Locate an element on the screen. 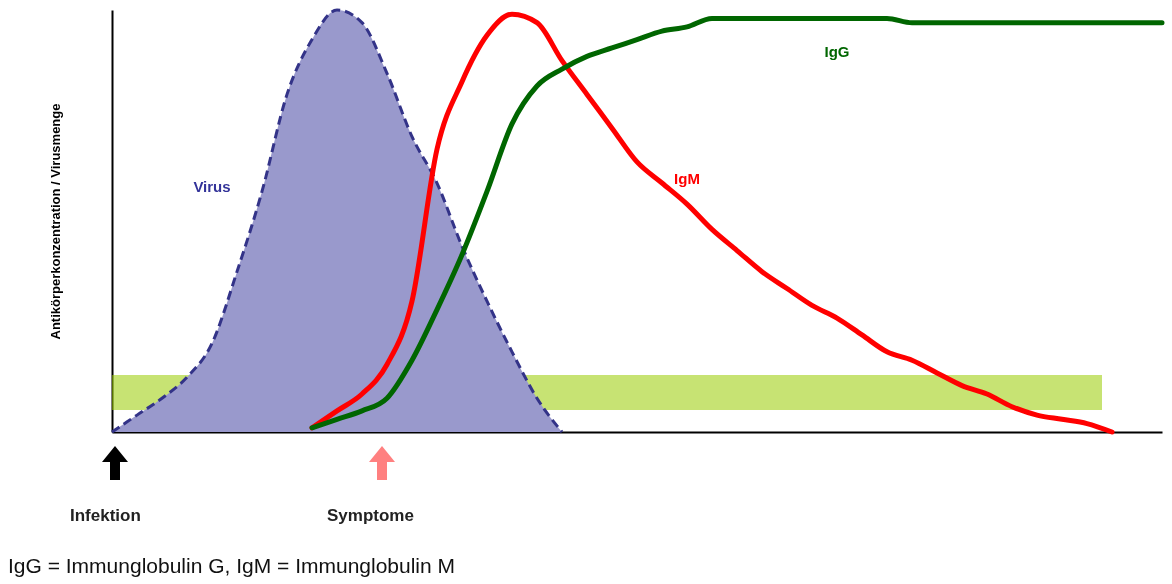 This screenshot has width=1172, height=584. text: Infektion is located at coordinates (105, 516).